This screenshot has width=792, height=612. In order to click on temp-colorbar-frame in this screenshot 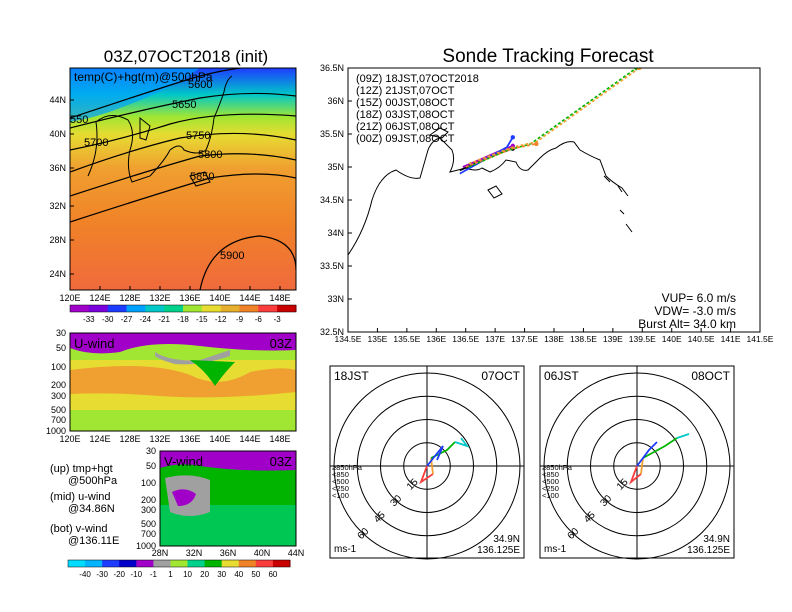, I will do `click(183, 308)`.